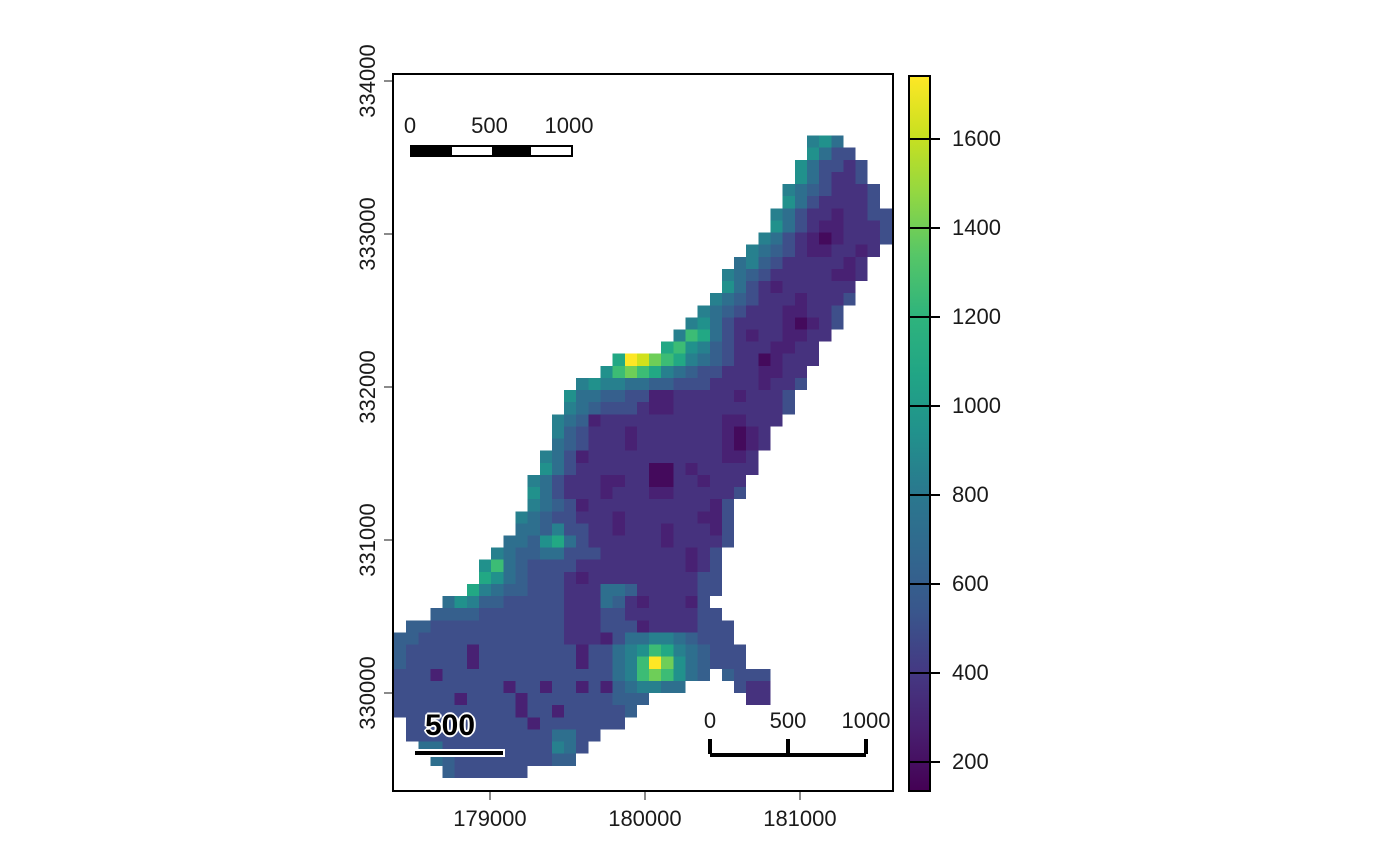 This screenshot has width=1400, height=866. Describe the element at coordinates (788, 720) in the screenshot. I see `scalebar-bottom-right-label: 500` at that location.